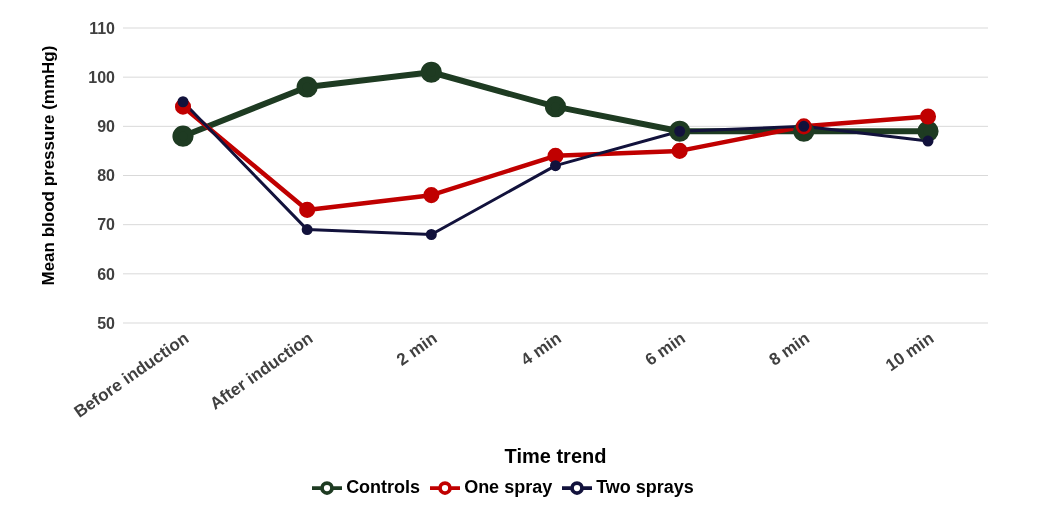 The image size is (1040, 522). I want to click on y-tick-label: 110, so click(102, 28).